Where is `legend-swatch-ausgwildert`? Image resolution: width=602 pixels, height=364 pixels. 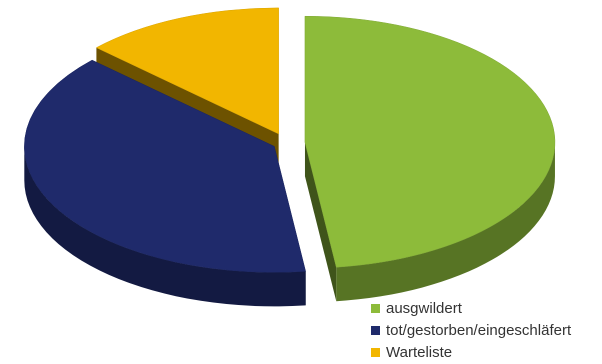
legend-swatch-ausgwildert is located at coordinates (375, 308).